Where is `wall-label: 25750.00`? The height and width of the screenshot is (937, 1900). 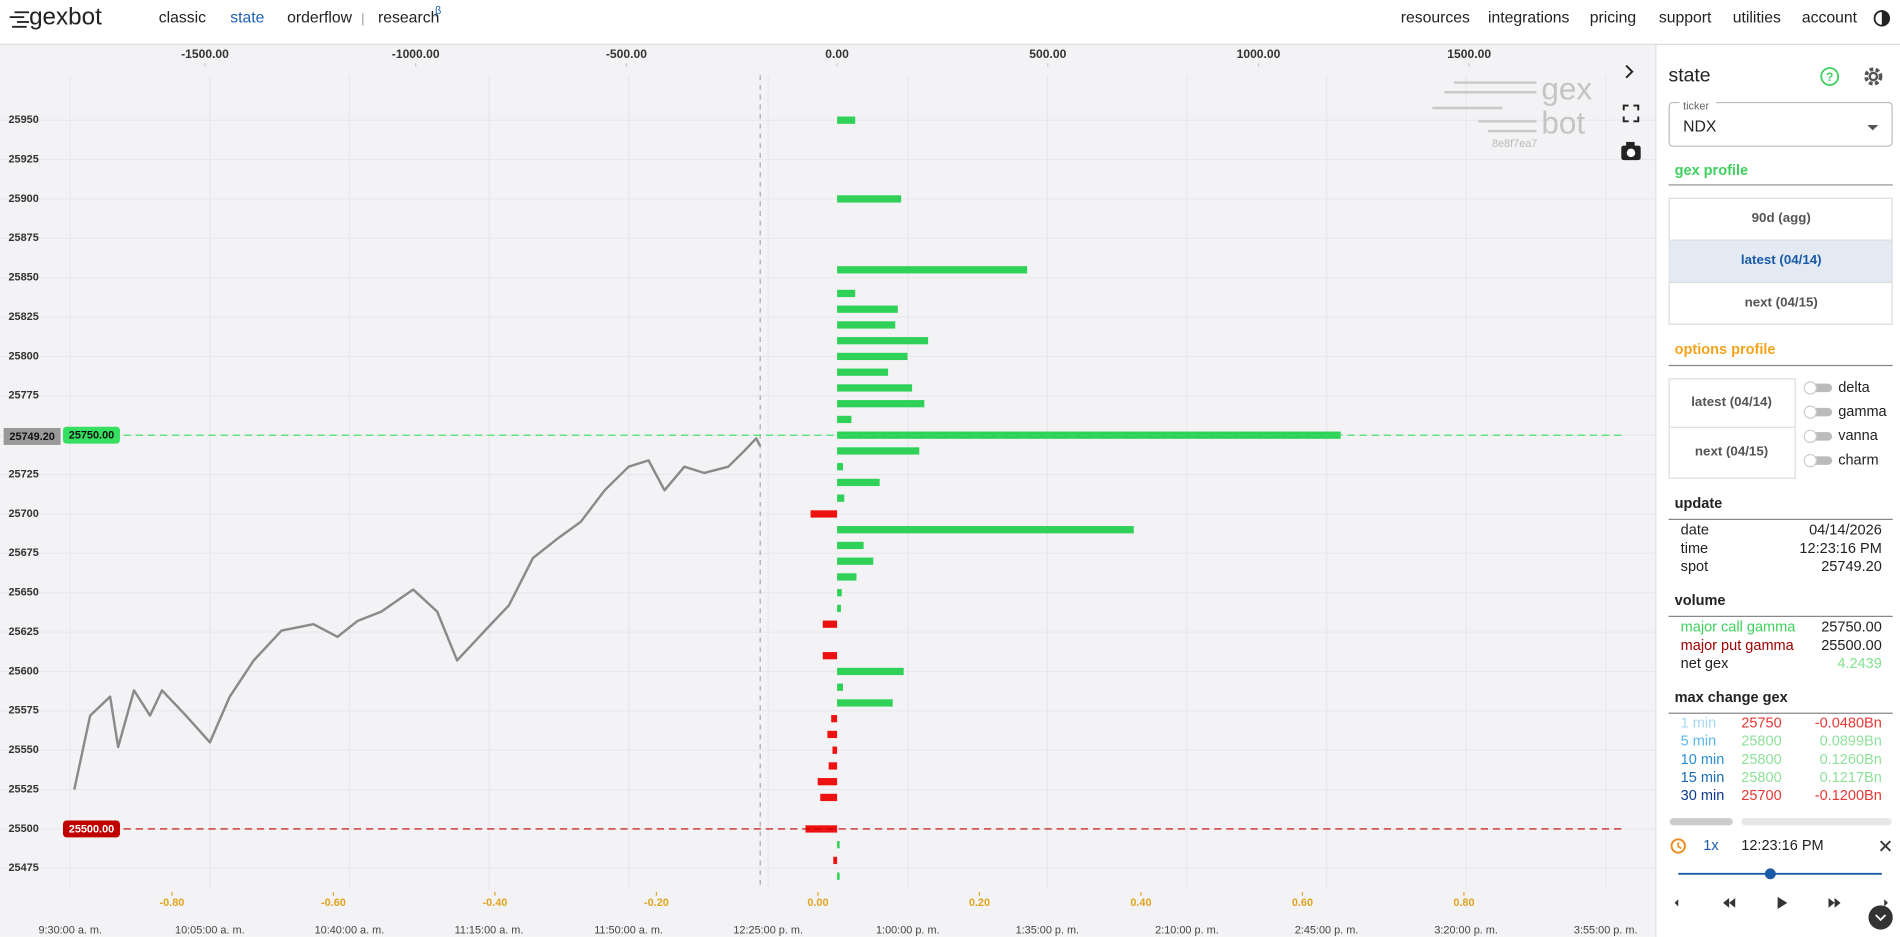 wall-label: 25750.00 is located at coordinates (91, 436).